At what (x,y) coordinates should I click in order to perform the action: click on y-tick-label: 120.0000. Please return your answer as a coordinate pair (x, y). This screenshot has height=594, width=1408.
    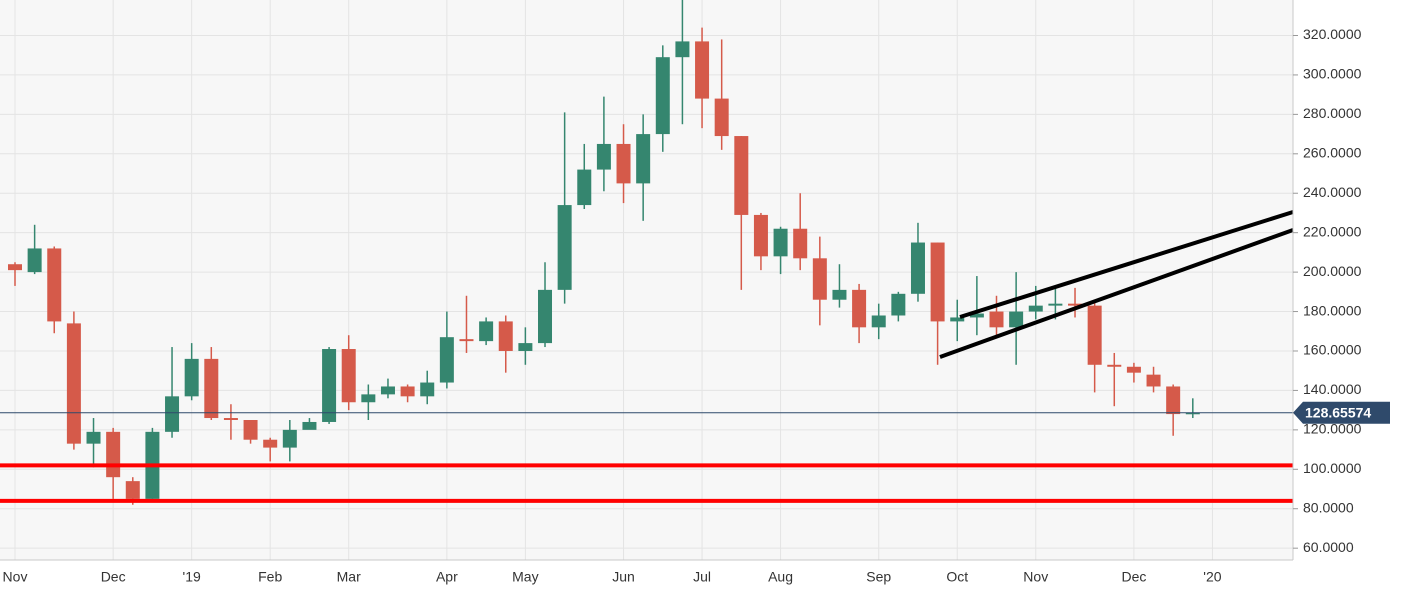
    Looking at the image, I should click on (1332, 429).